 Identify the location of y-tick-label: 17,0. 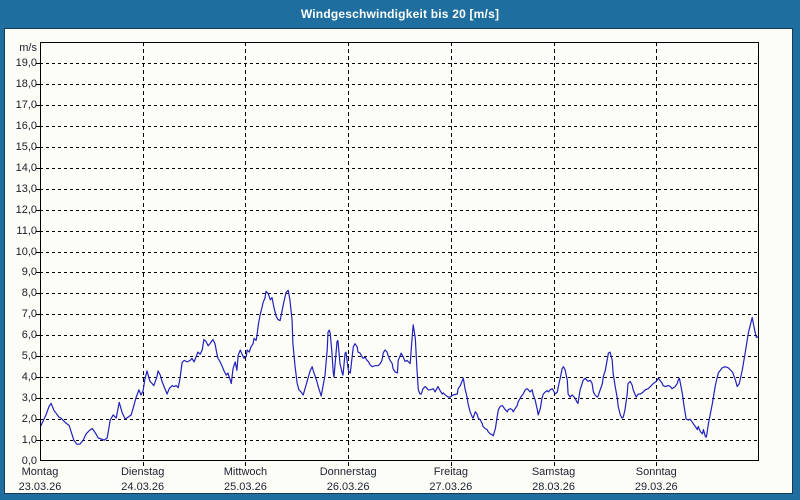
(26, 104).